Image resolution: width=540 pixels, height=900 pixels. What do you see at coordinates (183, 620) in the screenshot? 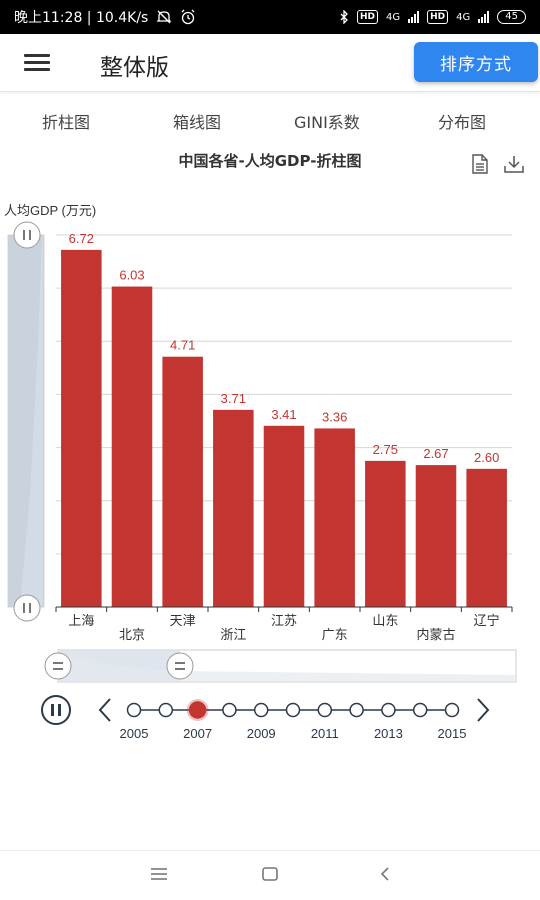
I see `x-tick-label: 天津` at bounding box center [183, 620].